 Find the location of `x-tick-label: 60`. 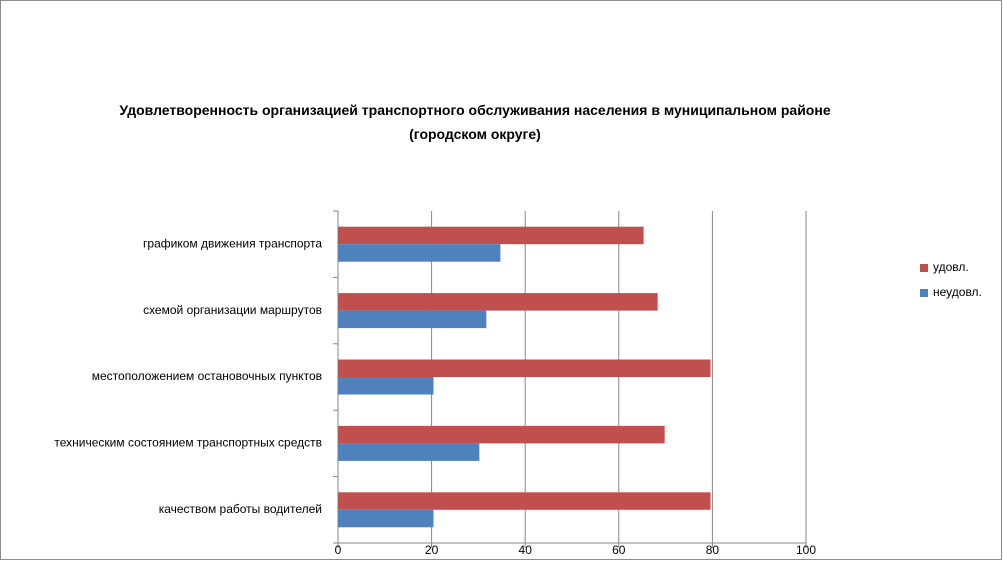

x-tick-label: 60 is located at coordinates (619, 550).